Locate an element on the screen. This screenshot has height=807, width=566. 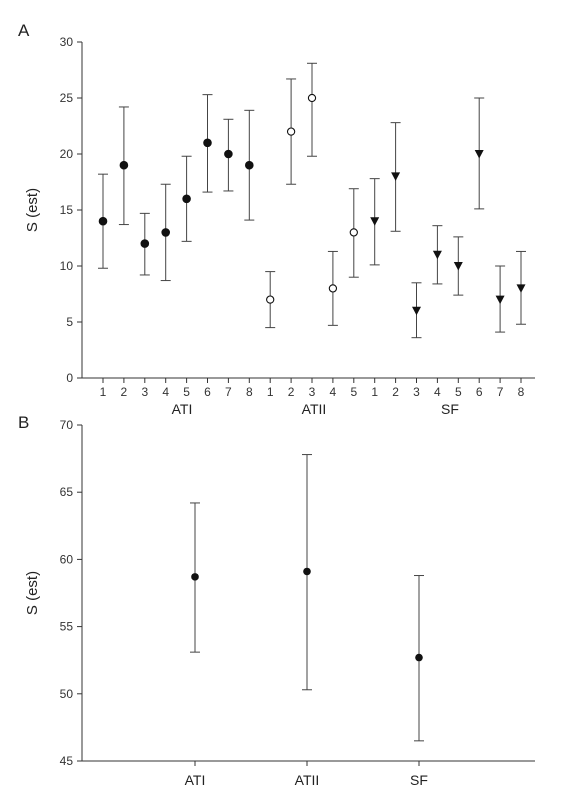
panel-a-letter: A is located at coordinates (24, 30).